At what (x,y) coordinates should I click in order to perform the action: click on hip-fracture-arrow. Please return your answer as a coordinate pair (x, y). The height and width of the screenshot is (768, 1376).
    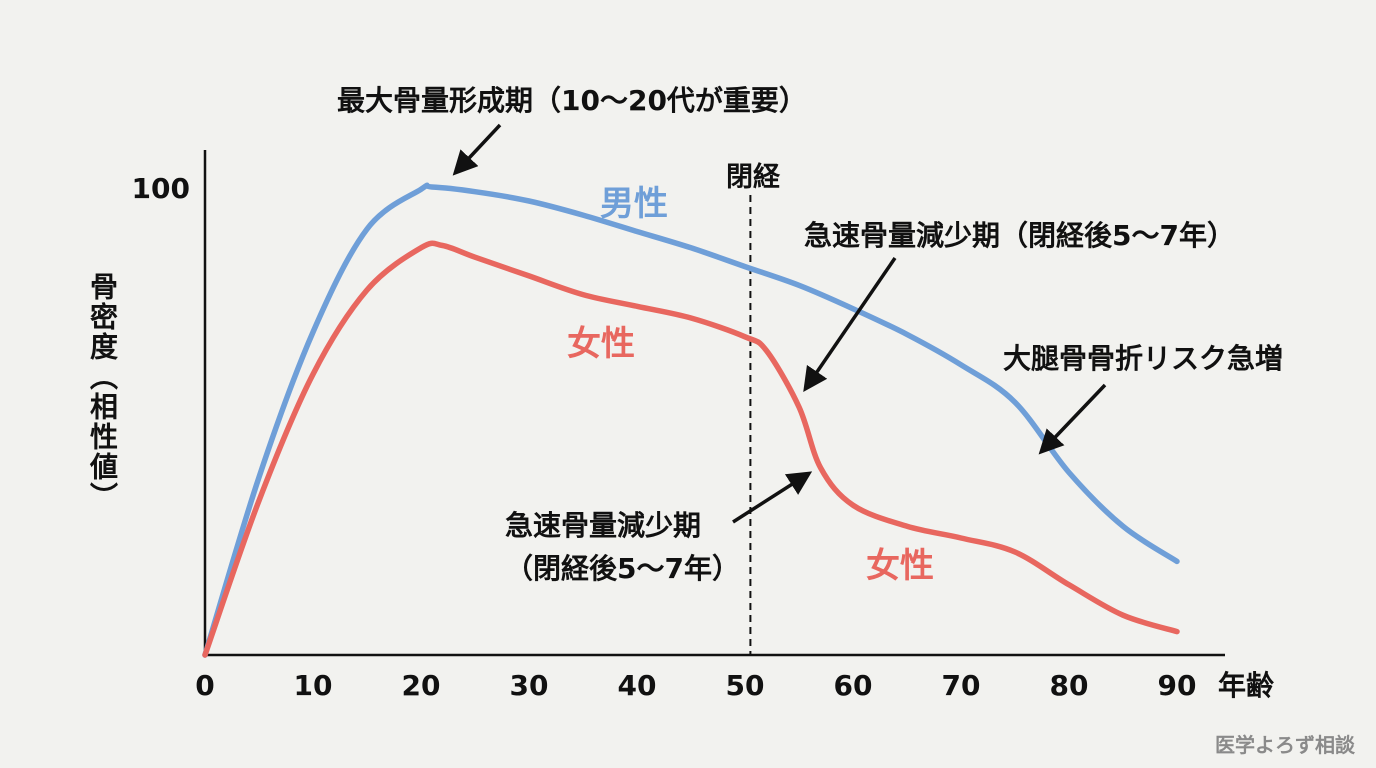
    Looking at the image, I should click on (1072, 419).